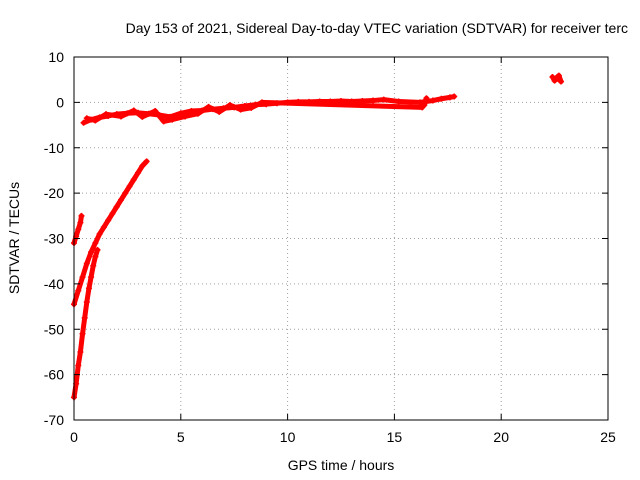  What do you see at coordinates (54, 420) in the screenshot?
I see `y-tick-label: -70` at bounding box center [54, 420].